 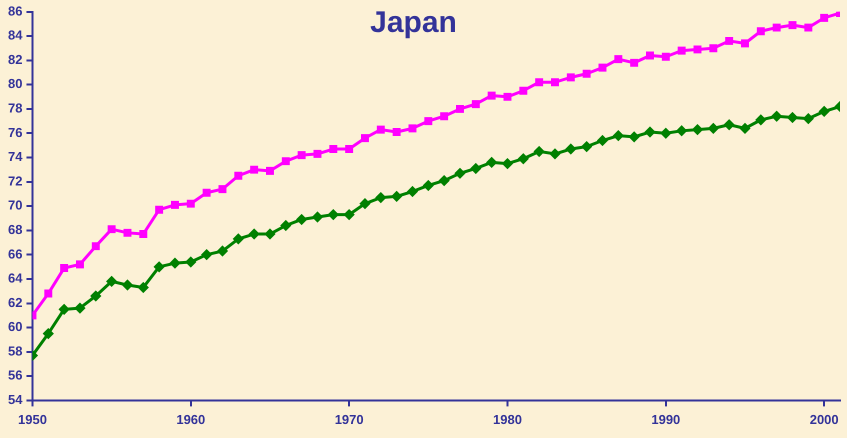 What do you see at coordinates (349, 419) in the screenshot?
I see `x-tick-label: 1970` at bounding box center [349, 419].